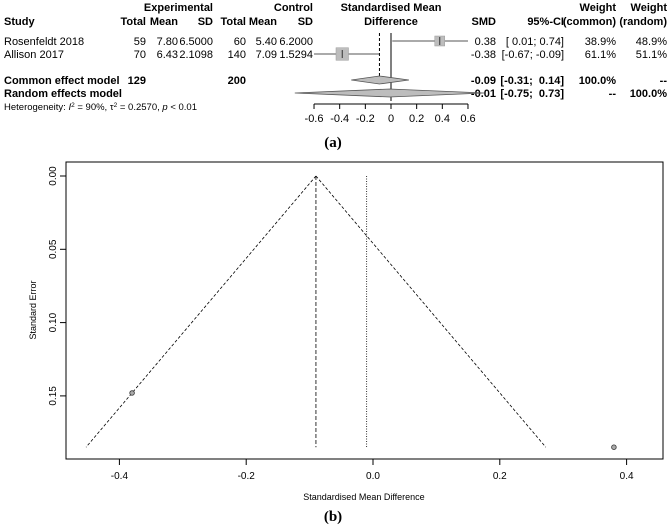  What do you see at coordinates (600, 42) in the screenshot?
I see `study-1-weight-common: 38.9%` at bounding box center [600, 42].